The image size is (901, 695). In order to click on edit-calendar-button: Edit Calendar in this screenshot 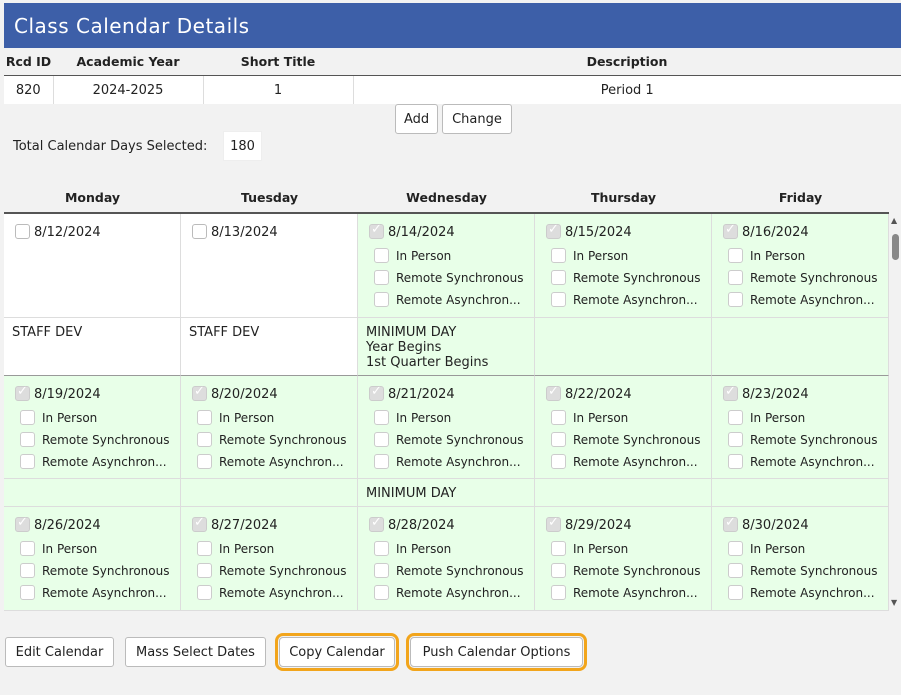, I will do `click(59, 652)`.